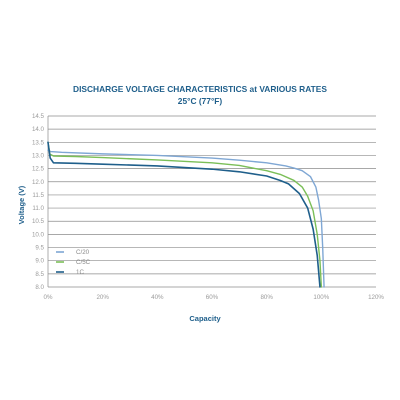 Image resolution: width=400 pixels, height=400 pixels. I want to click on y-tick-label: 14.5, so click(38, 116).